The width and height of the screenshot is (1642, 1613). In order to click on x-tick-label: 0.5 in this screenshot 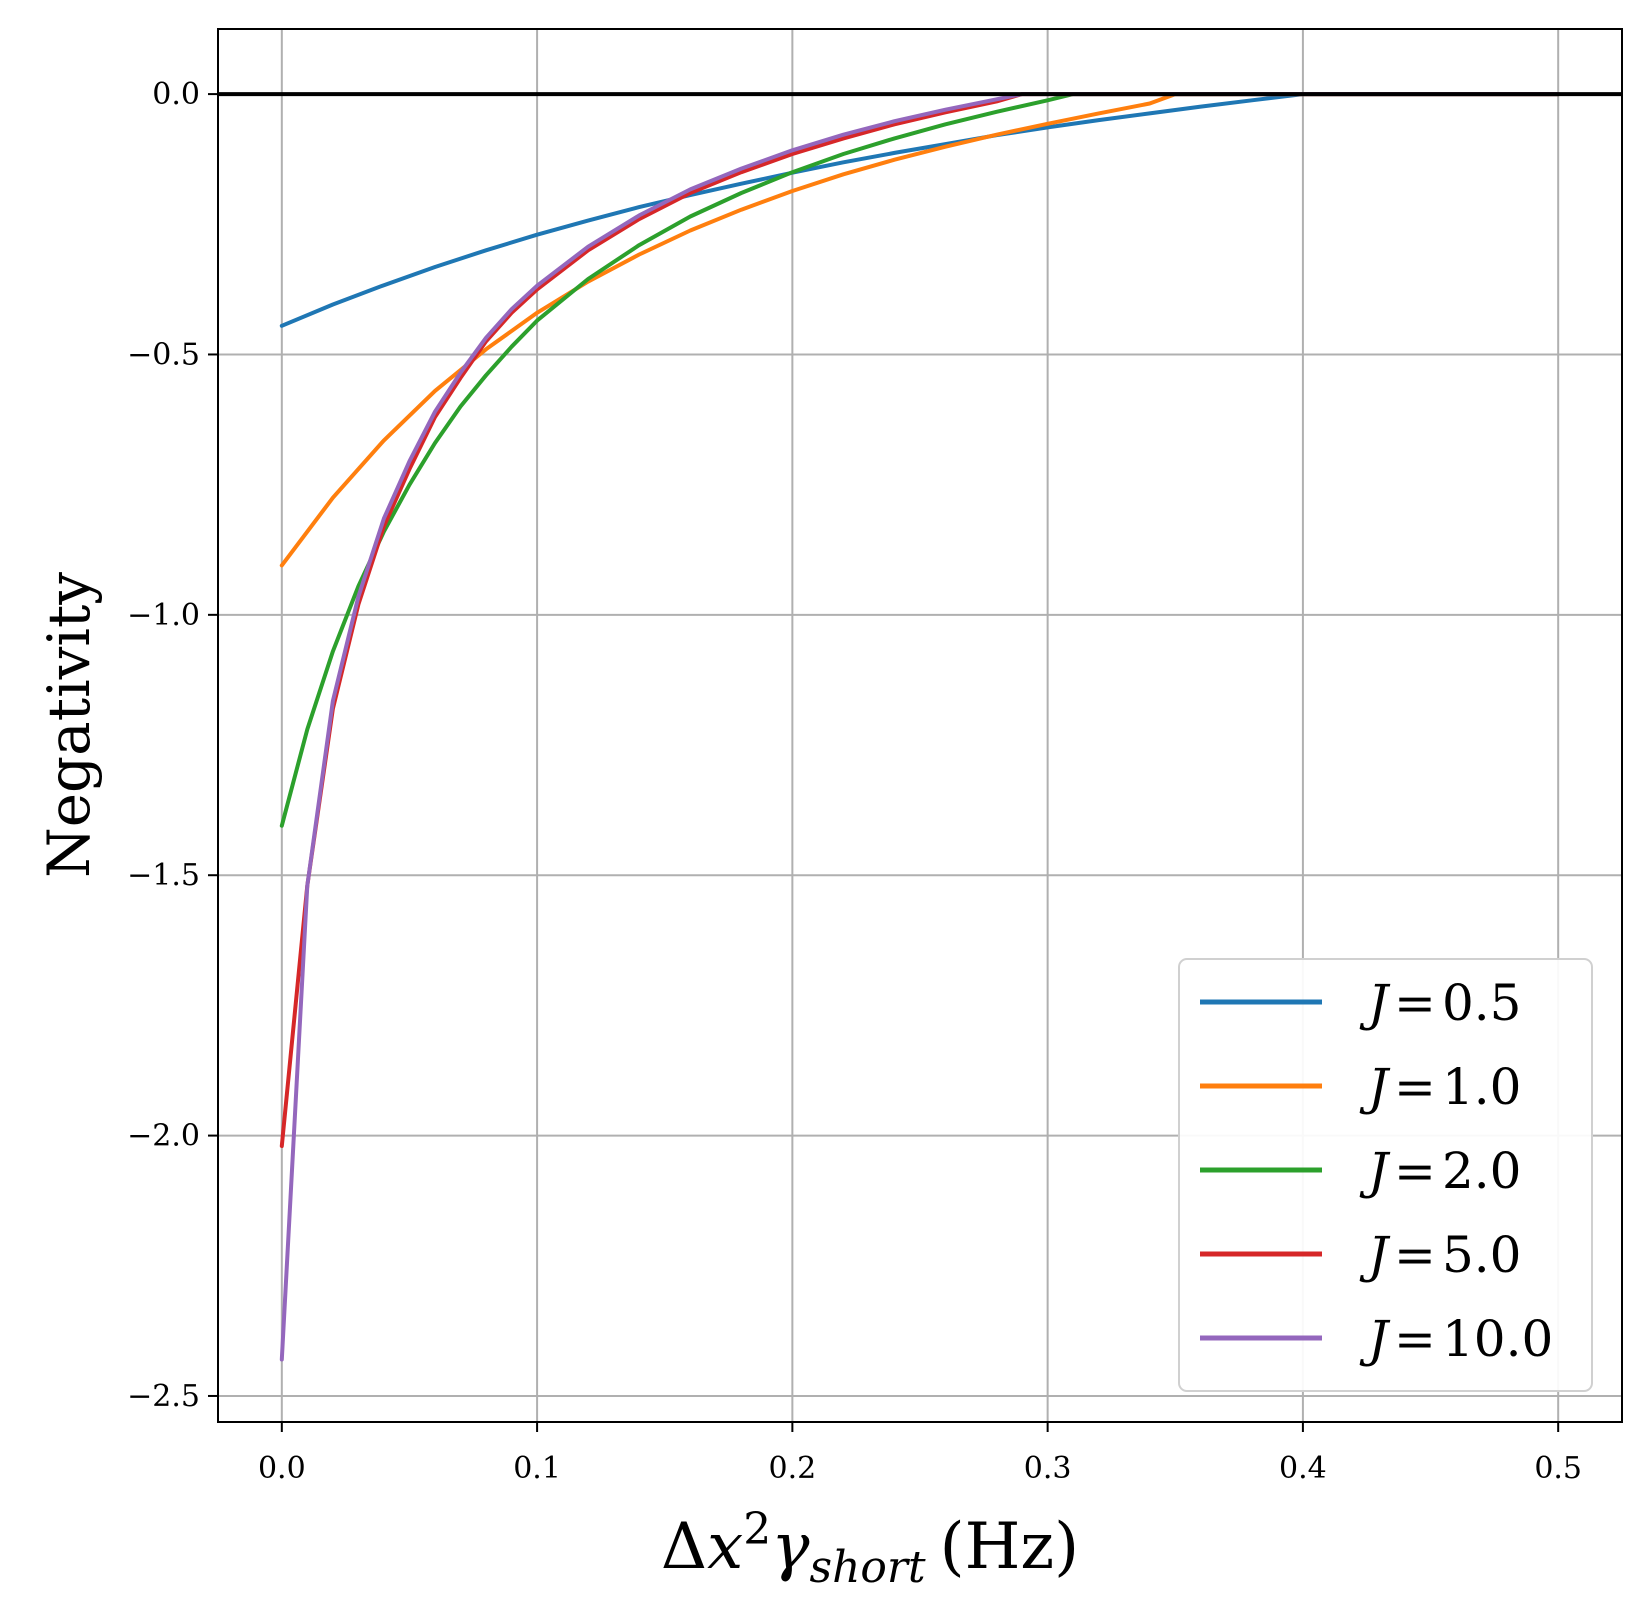, I will do `click(1558, 1468)`.